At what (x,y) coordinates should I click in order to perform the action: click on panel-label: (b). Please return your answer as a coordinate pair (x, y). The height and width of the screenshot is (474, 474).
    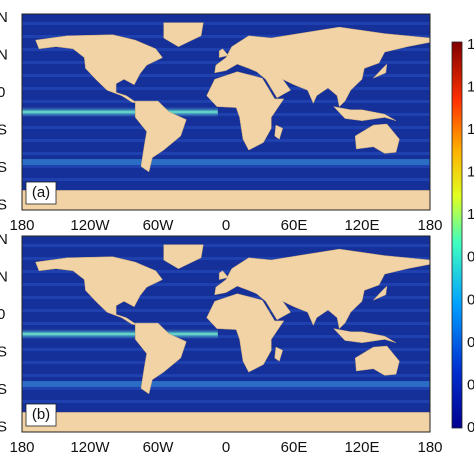
    Looking at the image, I should click on (41, 414).